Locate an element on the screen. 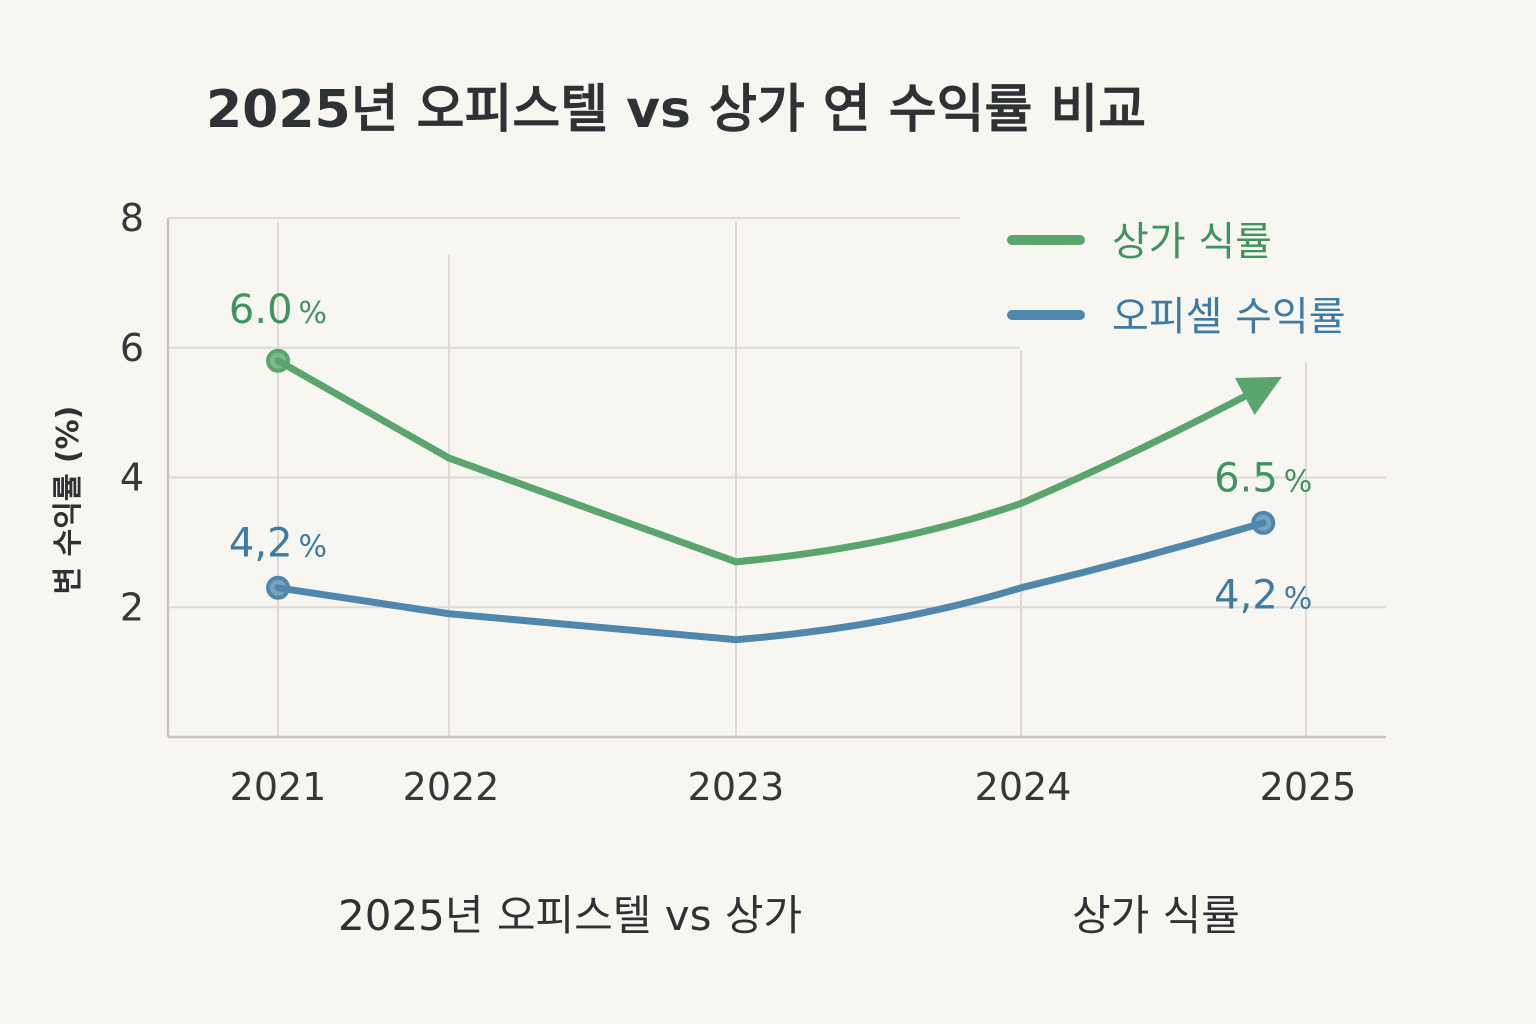  y-ticks: 8 6 4 2 is located at coordinates (132, 412).